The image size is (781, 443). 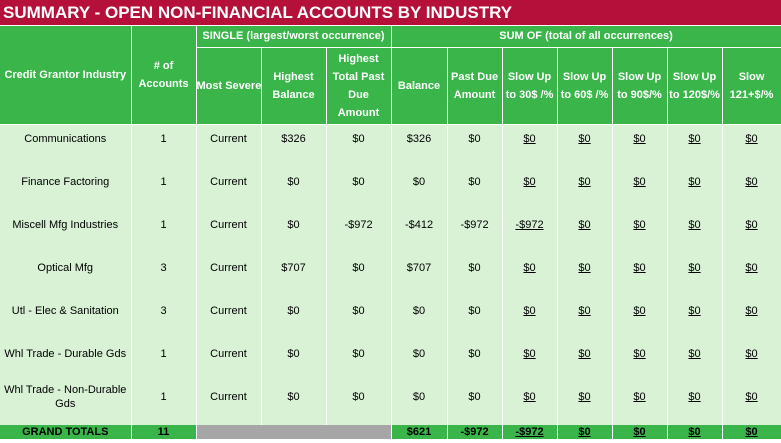 What do you see at coordinates (65, 138) in the screenshot?
I see `cell-industry: Communications` at bounding box center [65, 138].